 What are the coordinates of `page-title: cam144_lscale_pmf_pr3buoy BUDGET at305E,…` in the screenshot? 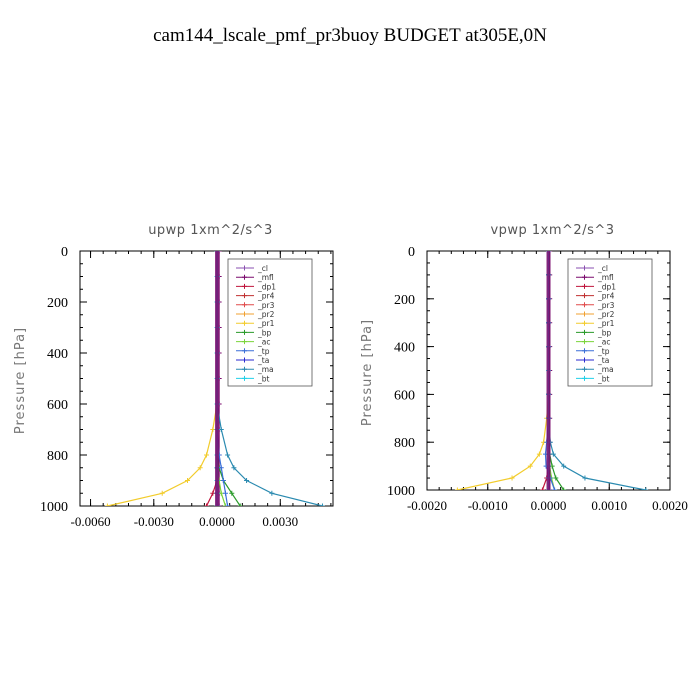 It's located at (350, 35).